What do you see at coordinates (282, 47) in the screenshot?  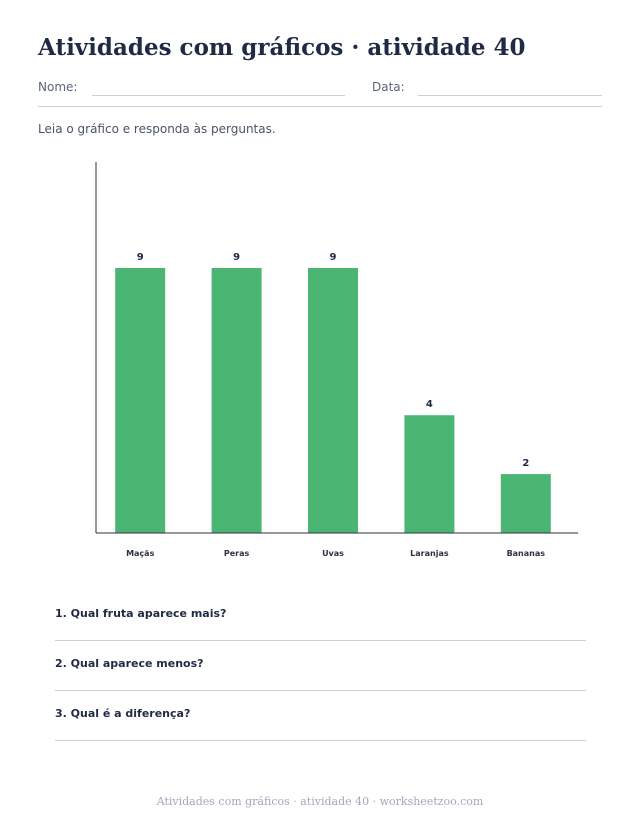 I see `page-title: Atividades com gráficos · atividade 40` at bounding box center [282, 47].